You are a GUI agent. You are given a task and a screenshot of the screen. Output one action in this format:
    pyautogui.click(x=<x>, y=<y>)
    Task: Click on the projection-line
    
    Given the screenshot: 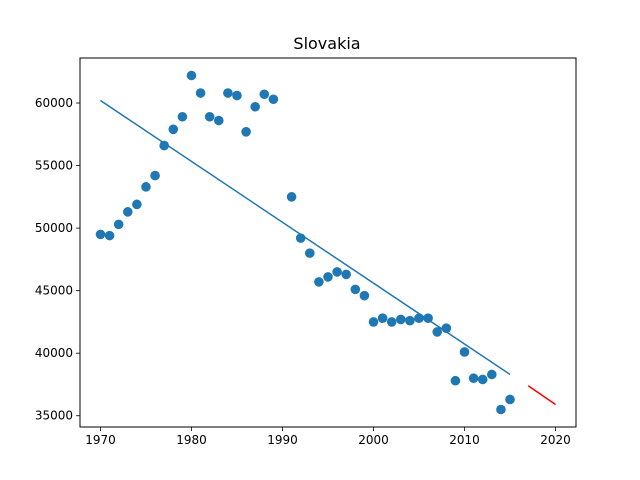 What is the action you would take?
    pyautogui.click(x=541, y=395)
    